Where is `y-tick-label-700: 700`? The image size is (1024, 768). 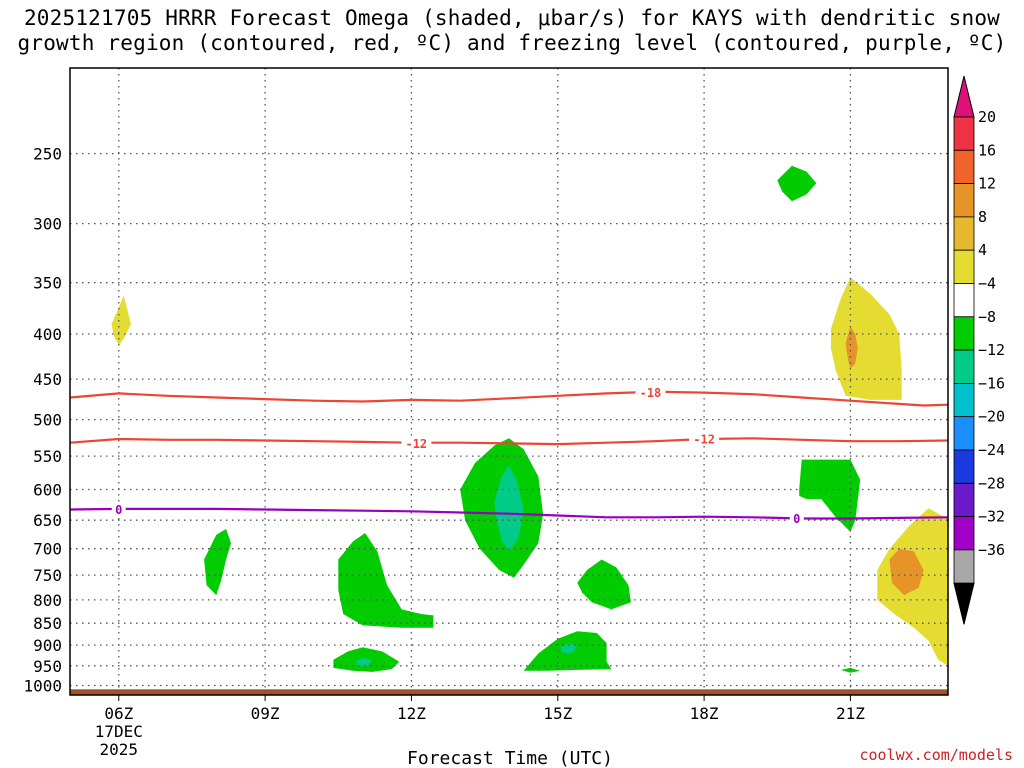
y-tick-label-700: 700 is located at coordinates (47, 549).